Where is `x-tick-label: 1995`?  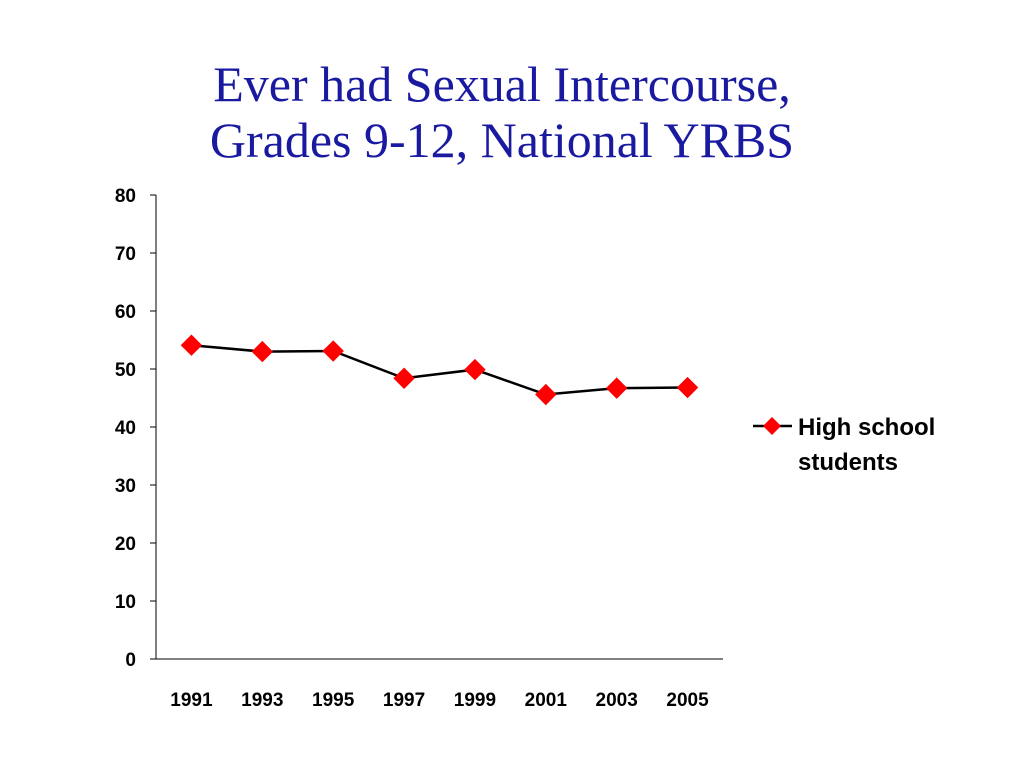 x-tick-label: 1995 is located at coordinates (333, 700).